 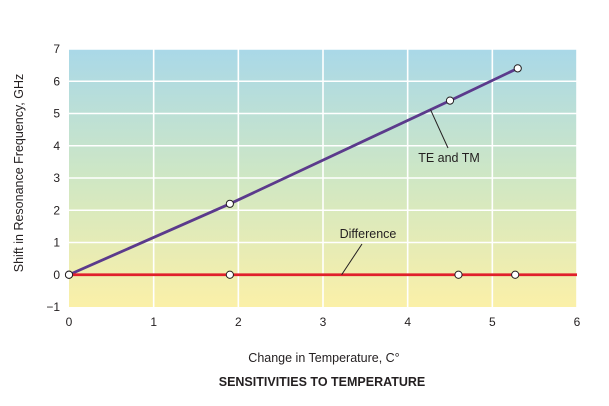 I want to click on y-tick-label: 5, so click(x=56, y=114).